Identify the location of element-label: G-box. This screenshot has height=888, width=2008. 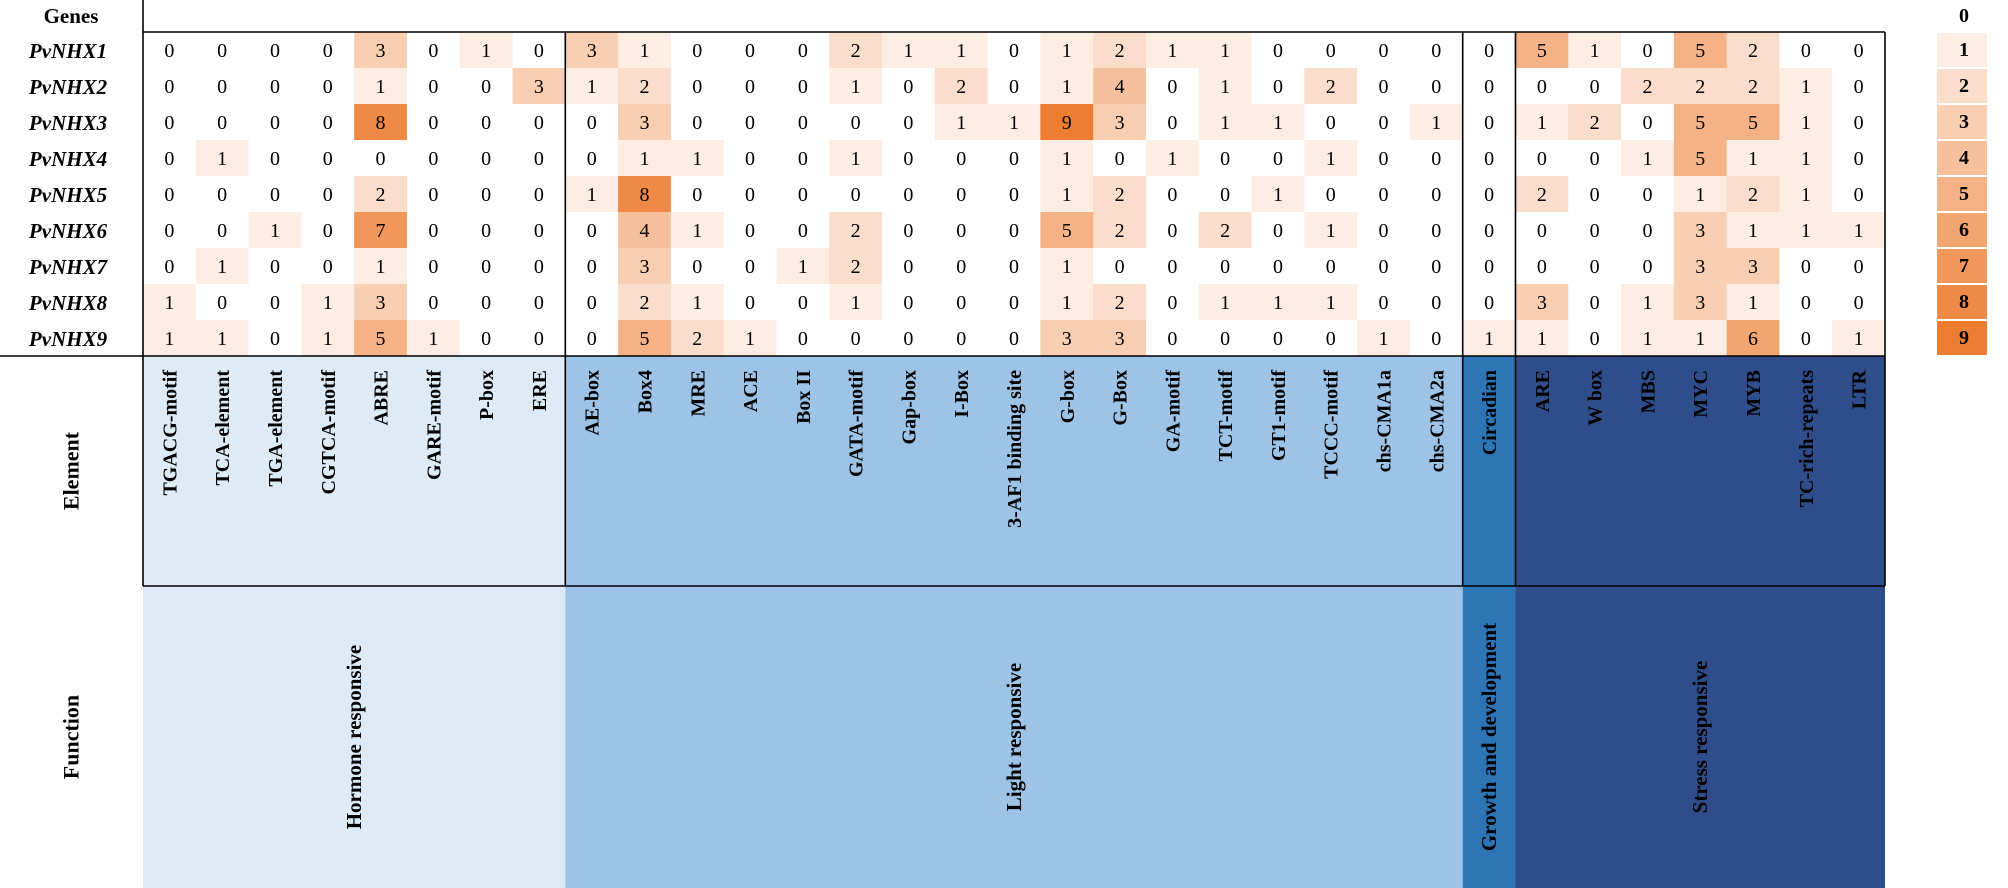
(1068, 396).